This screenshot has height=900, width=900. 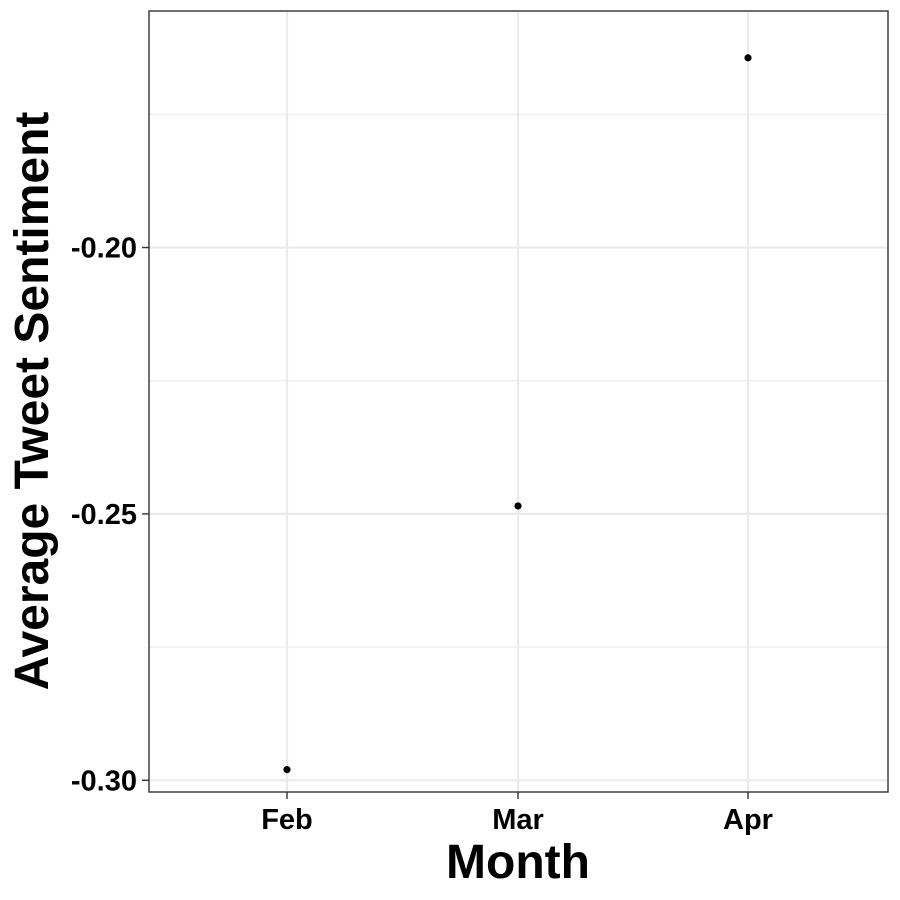 I want to click on y-tick-label: -0.25, so click(x=104, y=515).